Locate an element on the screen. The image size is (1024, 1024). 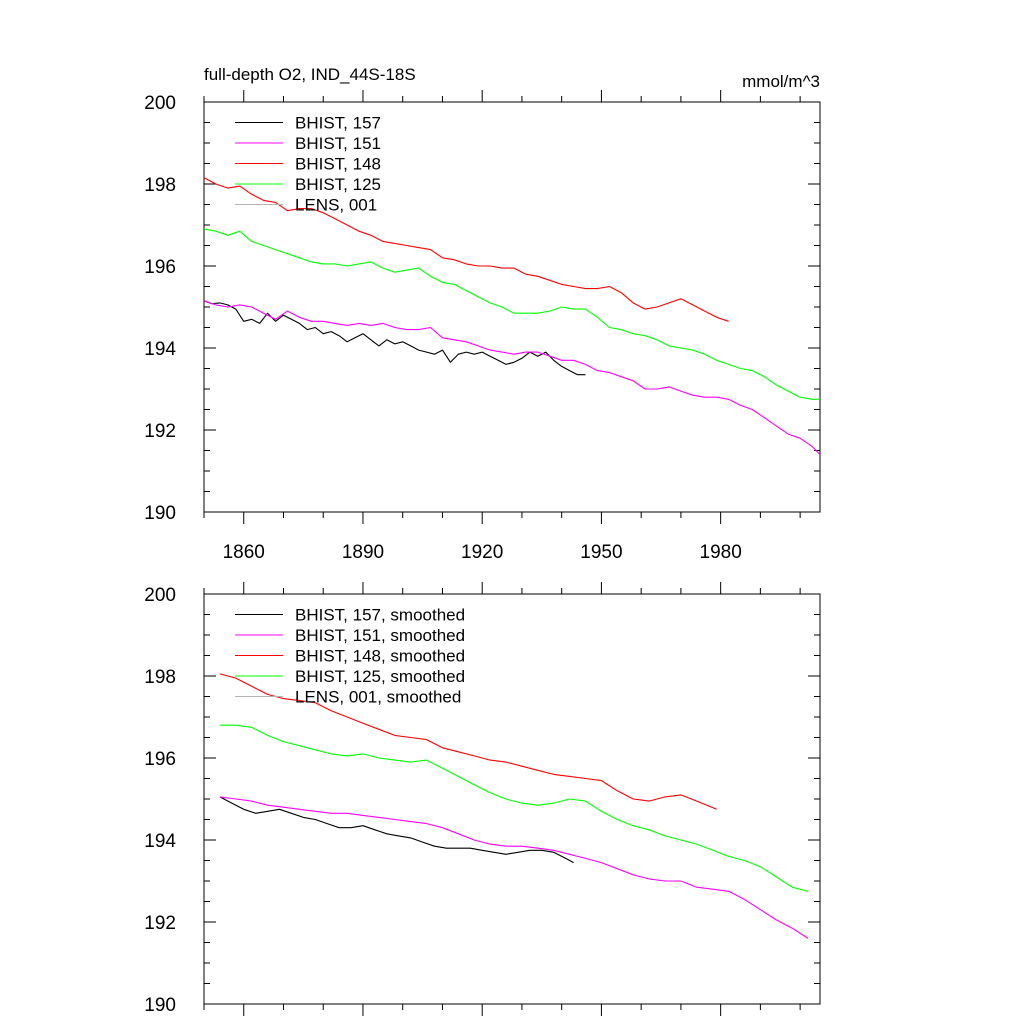
legend-label: BHIST, 148 is located at coordinates (338, 164).